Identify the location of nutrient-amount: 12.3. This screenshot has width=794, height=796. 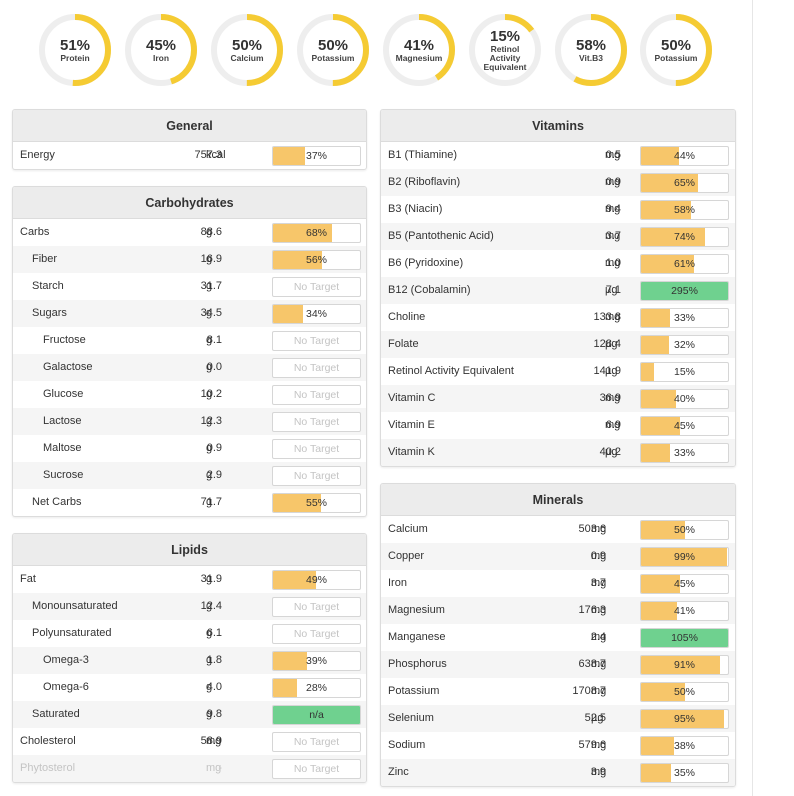
(211, 421).